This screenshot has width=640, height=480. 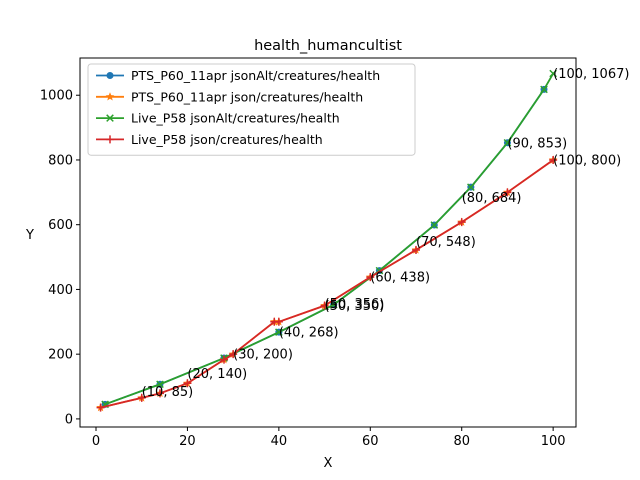 I want to click on legend-label: Live_P58 jsonAlt/creatures/health, so click(x=235, y=118).